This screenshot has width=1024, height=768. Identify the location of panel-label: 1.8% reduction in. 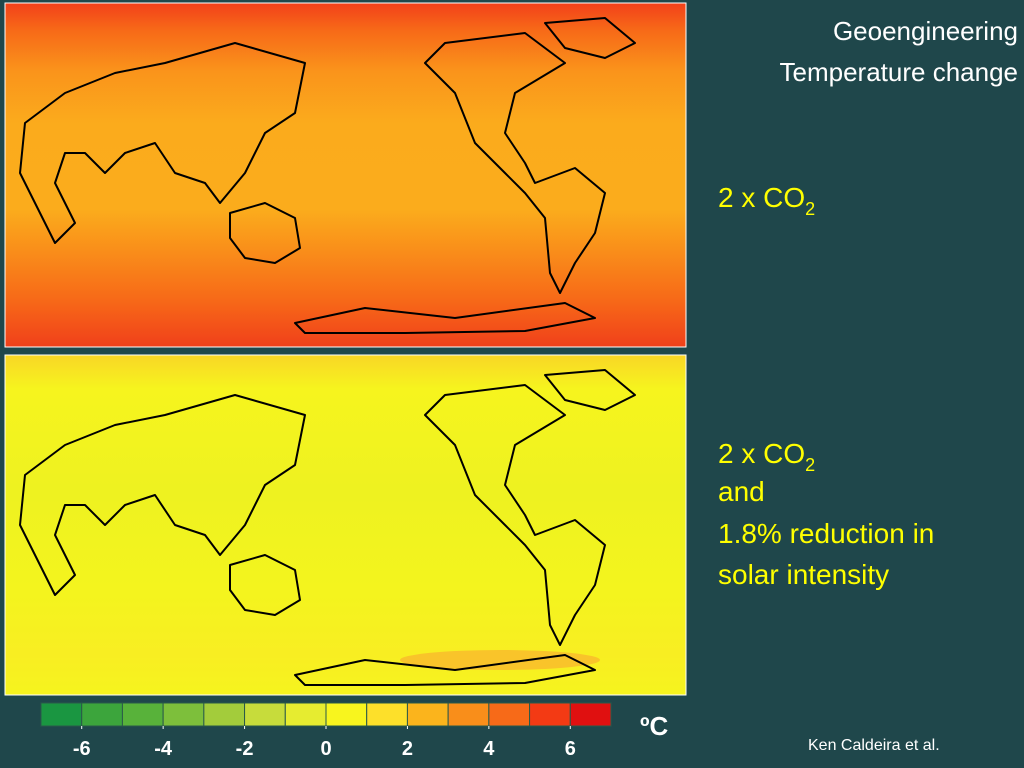
(826, 533).